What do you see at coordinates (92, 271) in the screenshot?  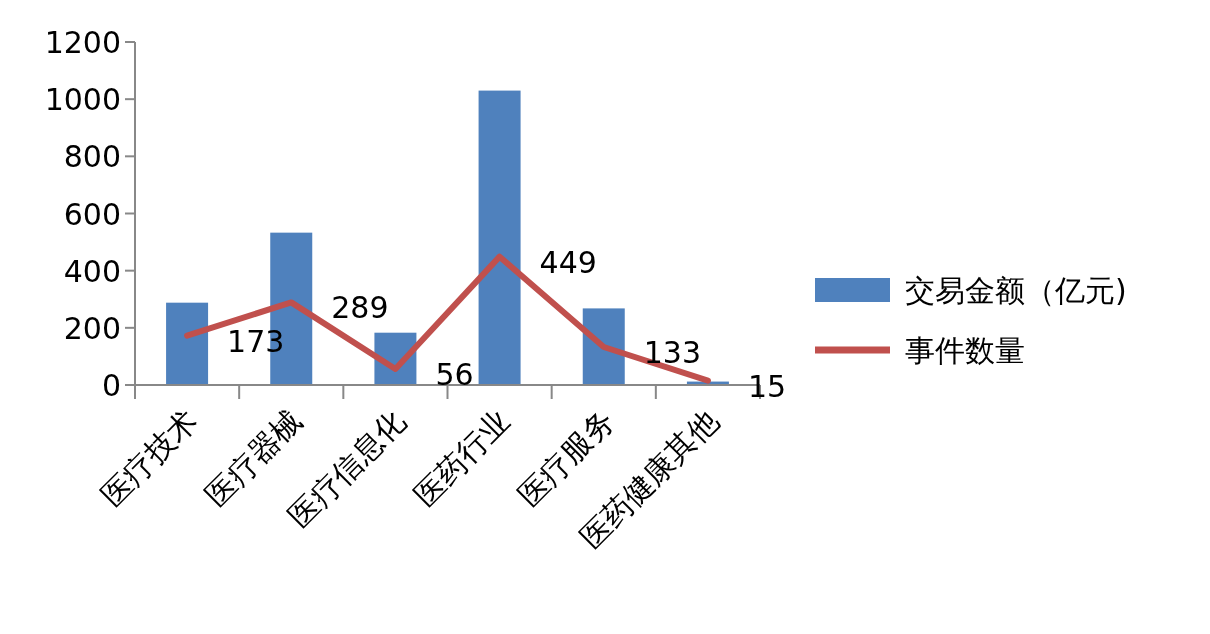 I see `y-tick-label: 400` at bounding box center [92, 271].